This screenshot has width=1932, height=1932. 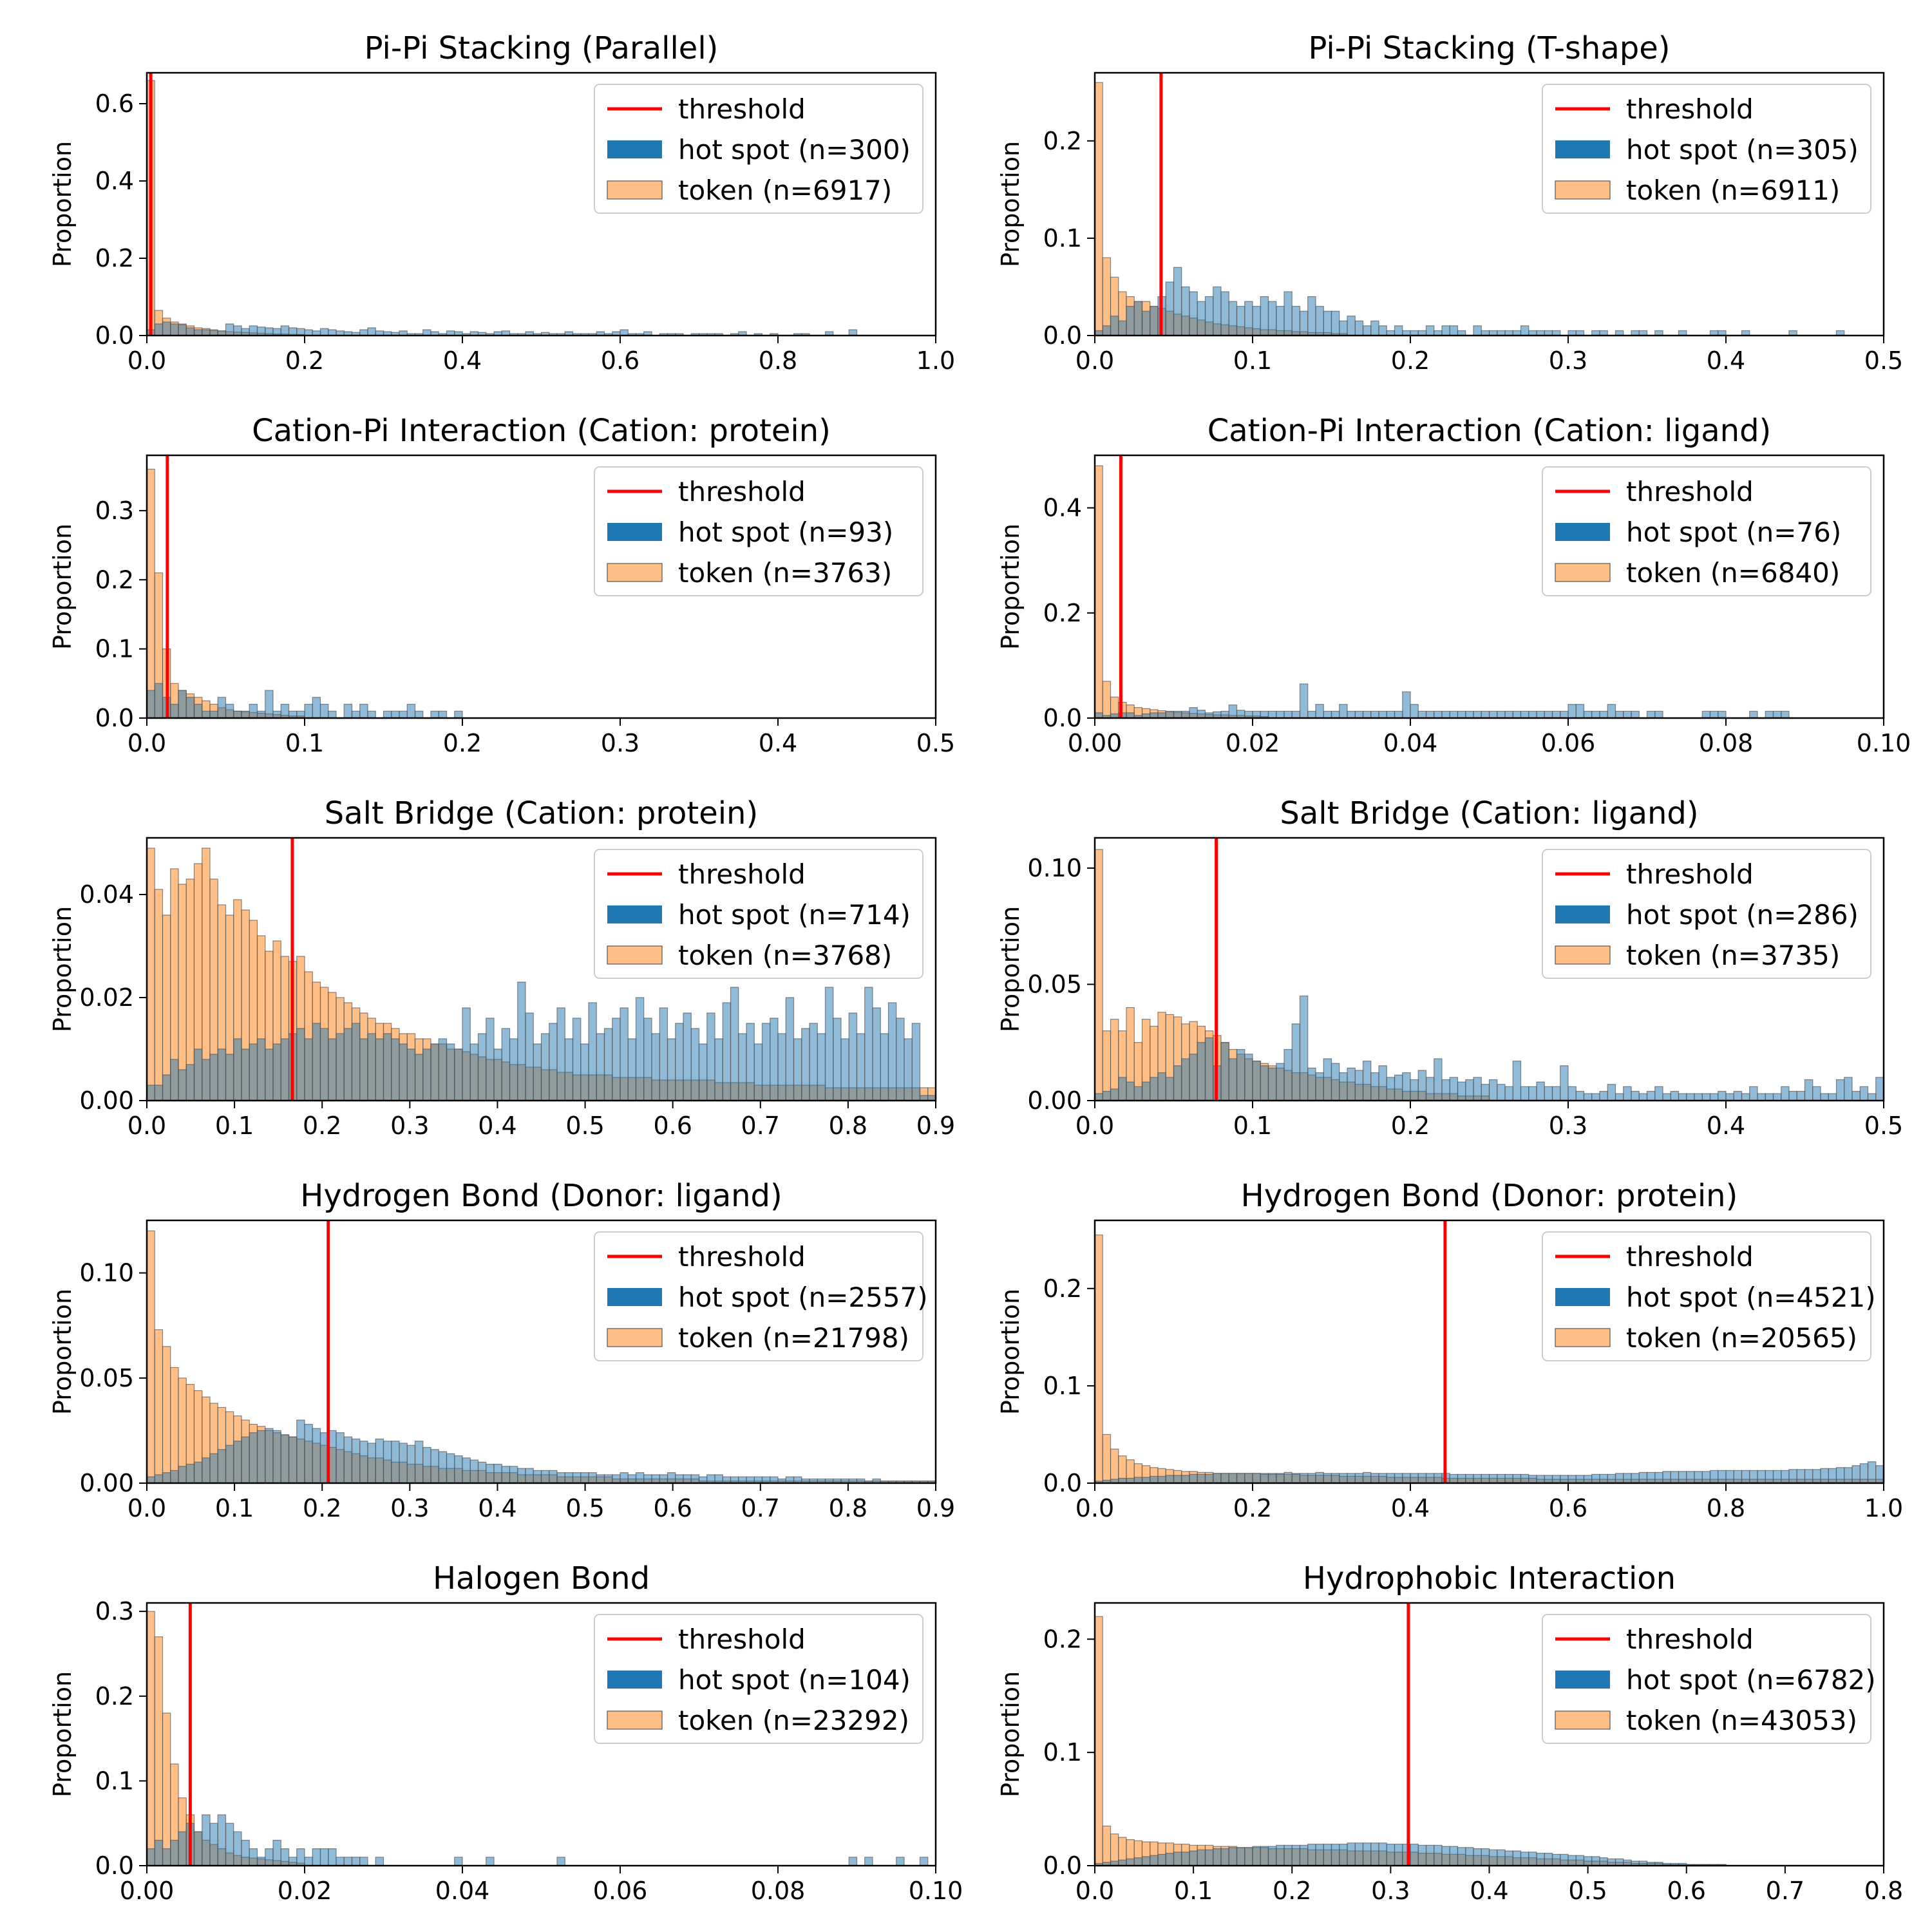 What do you see at coordinates (541, 1196) in the screenshot?
I see `panel-title: Hydrogen Bond (Donor: ligand)` at bounding box center [541, 1196].